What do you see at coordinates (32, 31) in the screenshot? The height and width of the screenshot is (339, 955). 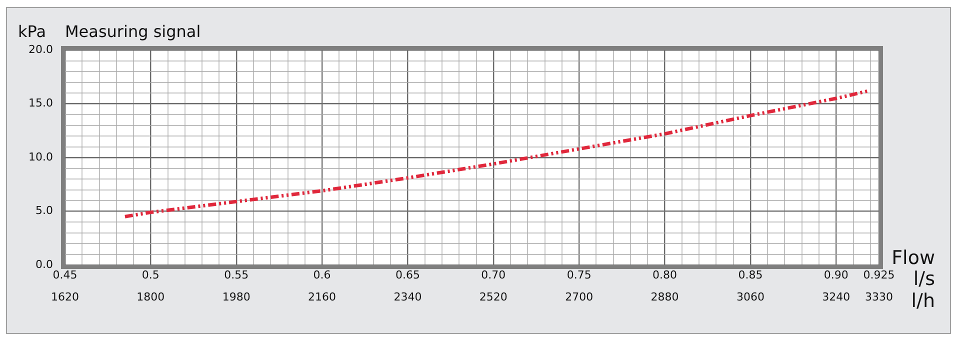 I see `y-axis-title: kPa` at bounding box center [32, 31].